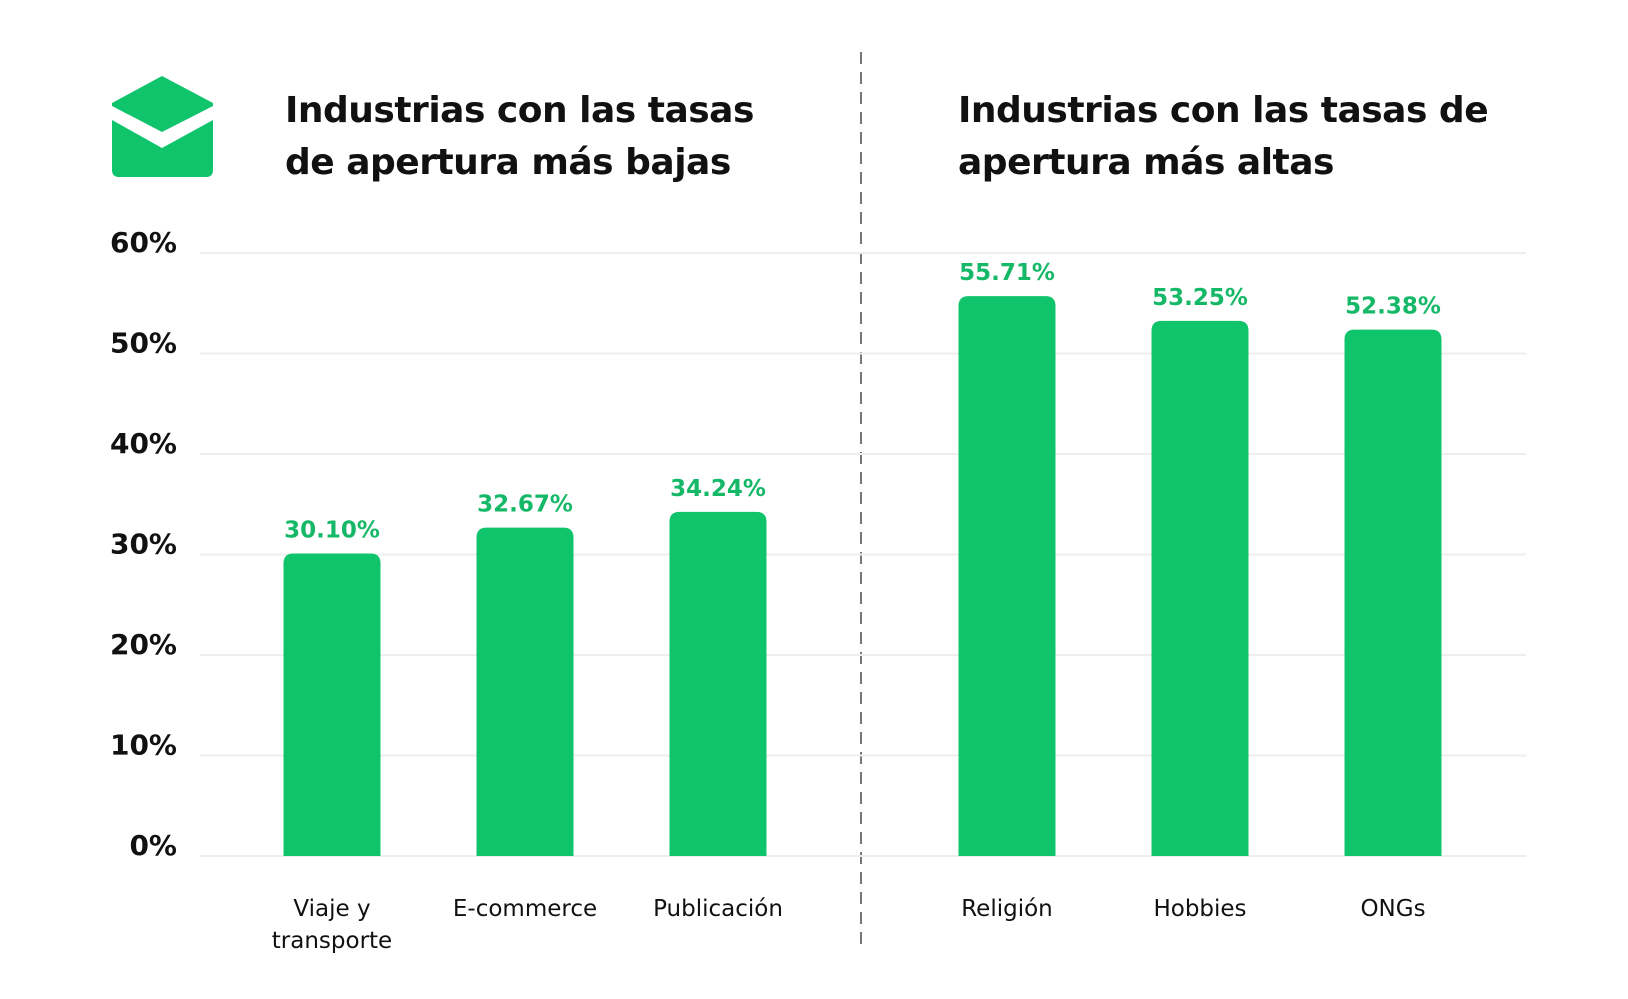 The height and width of the screenshot is (999, 1628). I want to click on y-tick-label: 10%, so click(143, 745).